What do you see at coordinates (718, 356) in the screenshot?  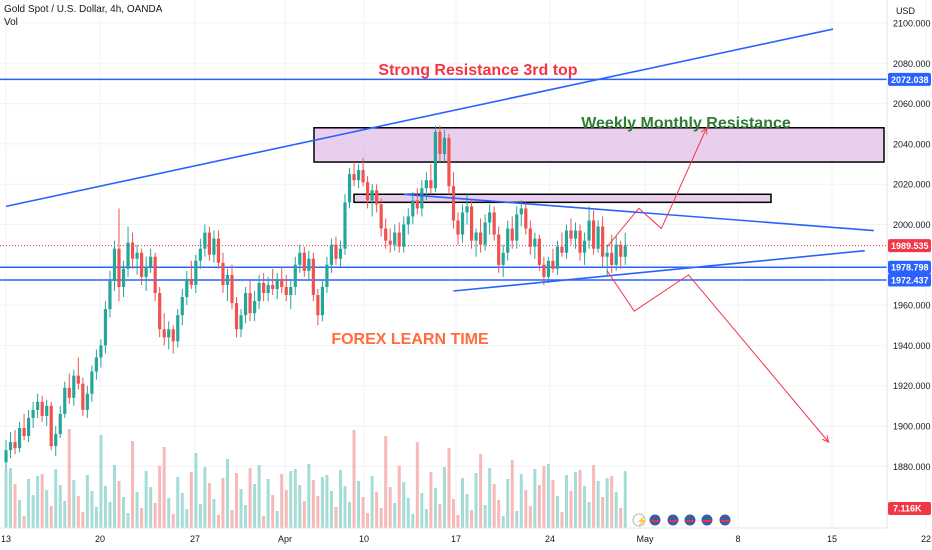 I see `projection-down` at bounding box center [718, 356].